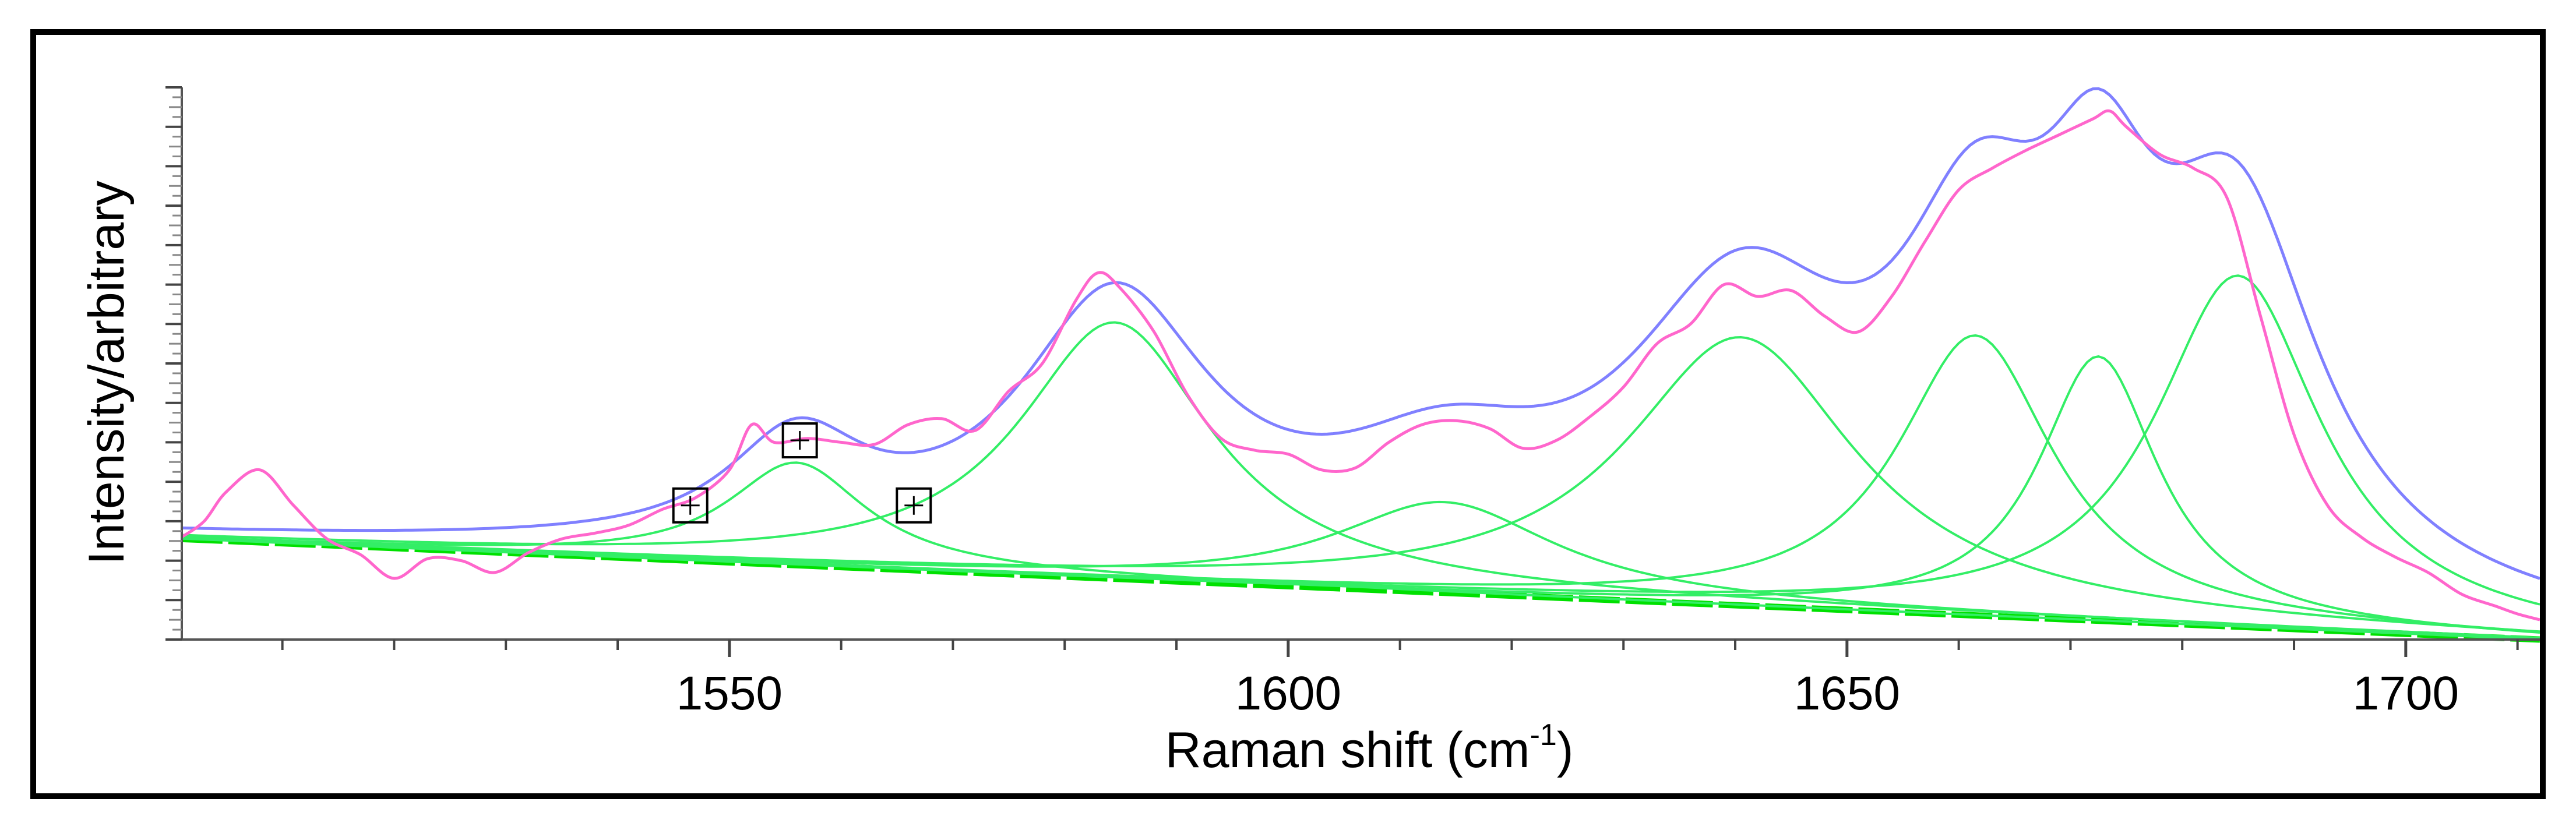  Describe the element at coordinates (107, 373) in the screenshot. I see `y-axis-label: Intensity/arbitrary` at that location.